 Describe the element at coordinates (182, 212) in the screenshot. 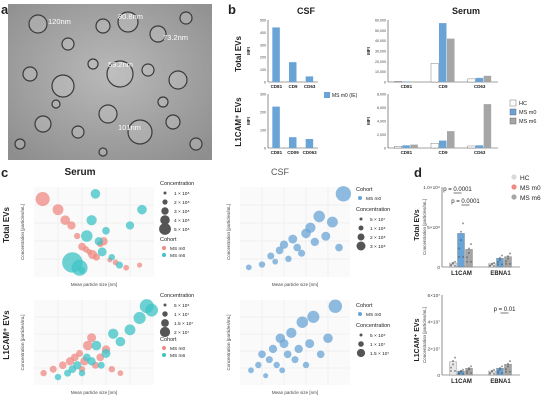

I see `legend-label: 3 × 10⁸` at that location.